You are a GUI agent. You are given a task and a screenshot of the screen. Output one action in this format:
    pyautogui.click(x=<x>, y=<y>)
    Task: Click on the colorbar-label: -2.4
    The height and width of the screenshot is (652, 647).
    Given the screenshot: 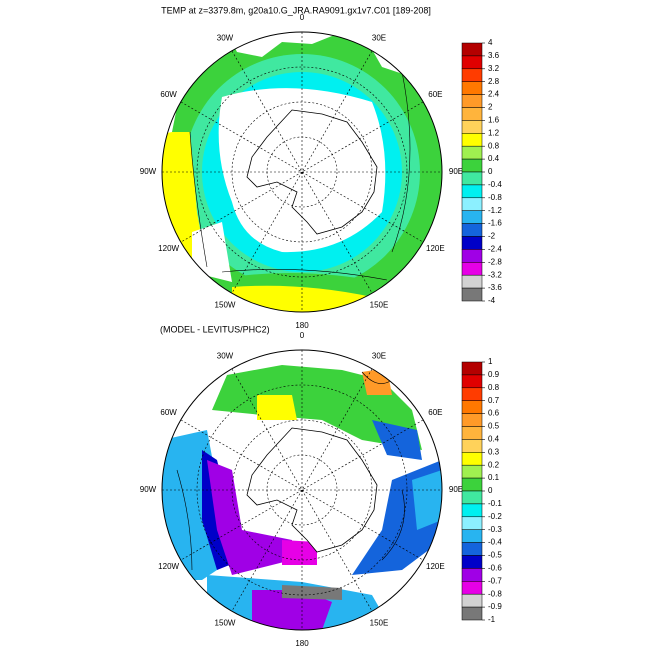 What is the action you would take?
    pyautogui.click(x=495, y=249)
    